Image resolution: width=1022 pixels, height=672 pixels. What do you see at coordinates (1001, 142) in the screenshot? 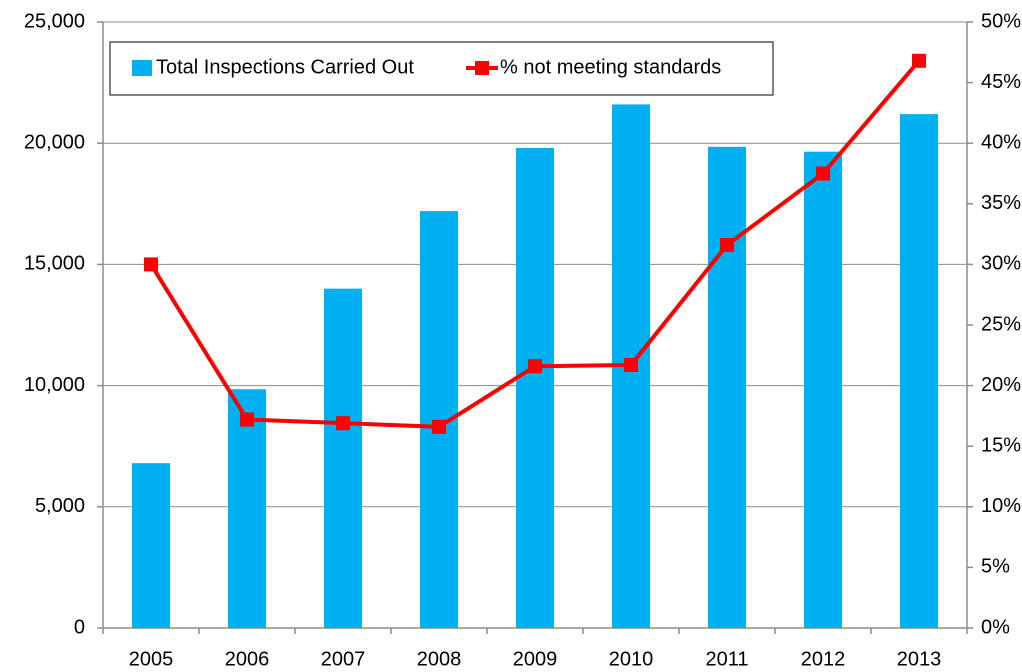
I see `y2-tick-label: 40%` at bounding box center [1001, 142].